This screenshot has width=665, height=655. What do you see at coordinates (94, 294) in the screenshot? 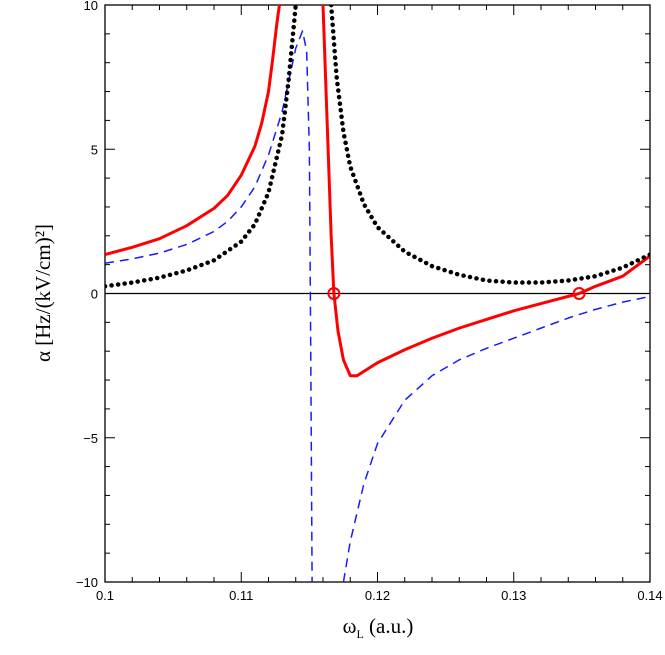
I see `y-tick-label: 0` at bounding box center [94, 294].